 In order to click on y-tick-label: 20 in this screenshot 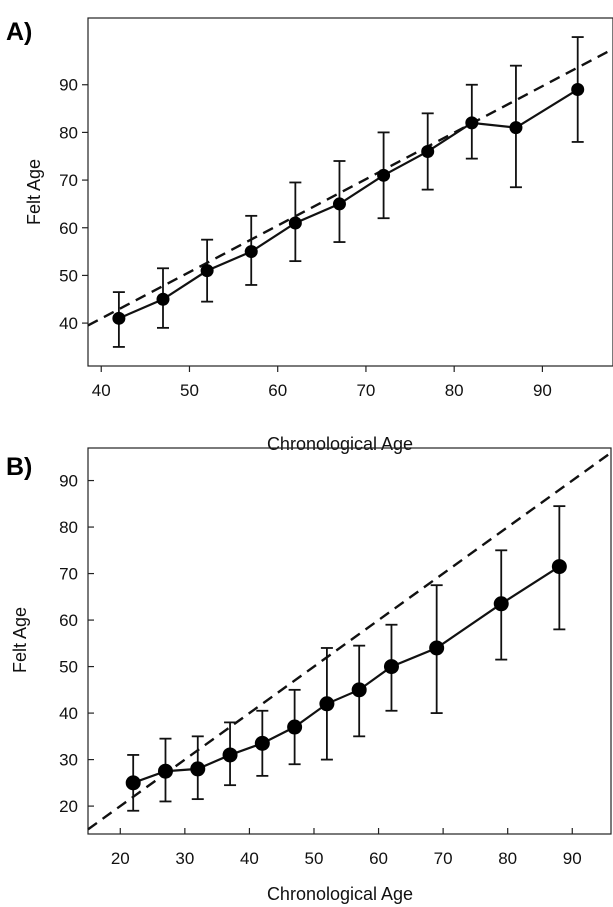, I will do `click(68, 806)`.